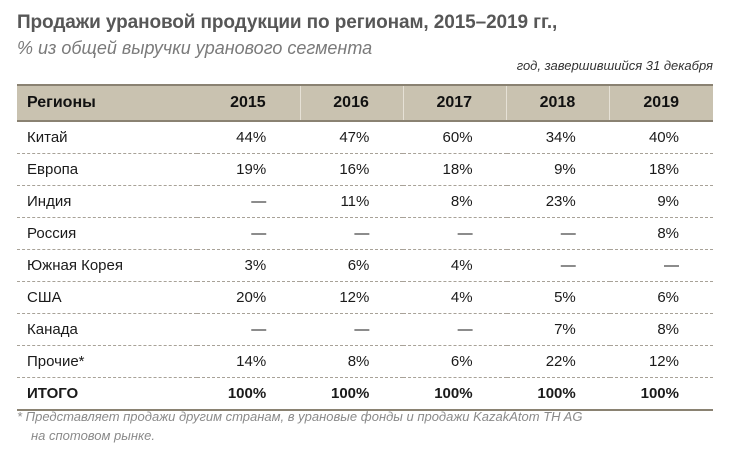  I want to click on table-row: Прочие* 14% 8% 6% 22% 12%, so click(365, 361).